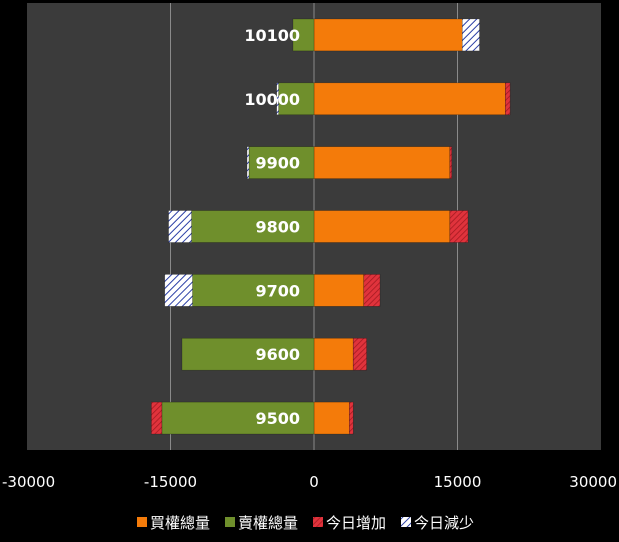  What do you see at coordinates (272, 99) in the screenshot?
I see `category-label: 10000` at bounding box center [272, 99].